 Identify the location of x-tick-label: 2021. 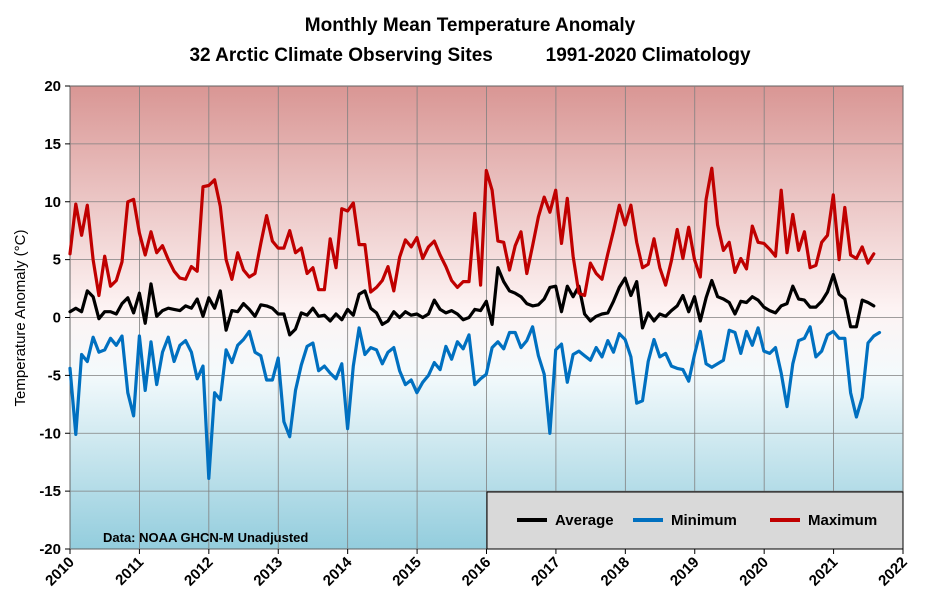
(824, 572).